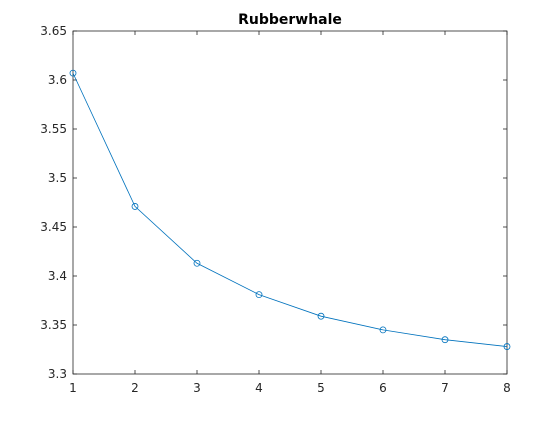 The width and height of the screenshot is (560, 425). Describe the element at coordinates (53, 227) in the screenshot. I see `y-tick-label: 3.45` at that location.